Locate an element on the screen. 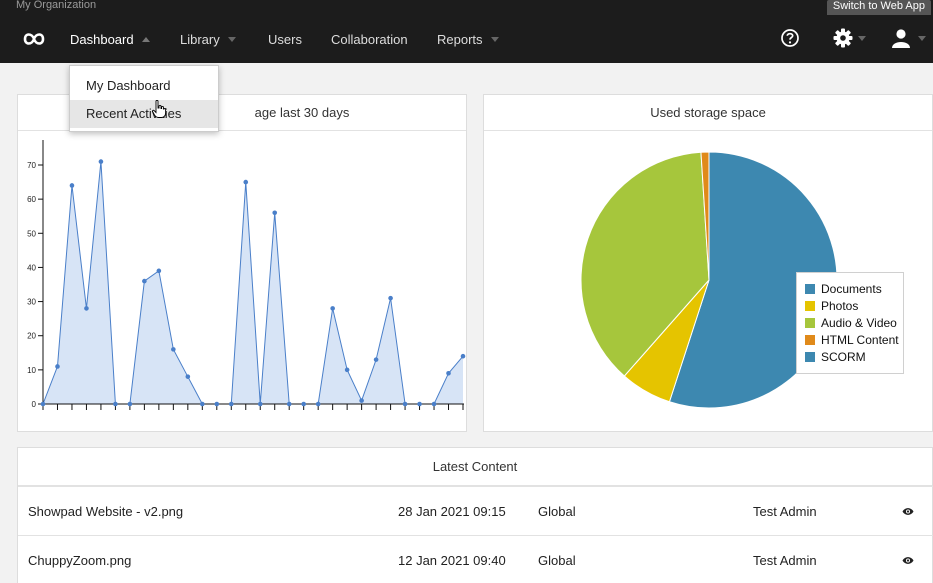  legend-label: Photos is located at coordinates (840, 306).